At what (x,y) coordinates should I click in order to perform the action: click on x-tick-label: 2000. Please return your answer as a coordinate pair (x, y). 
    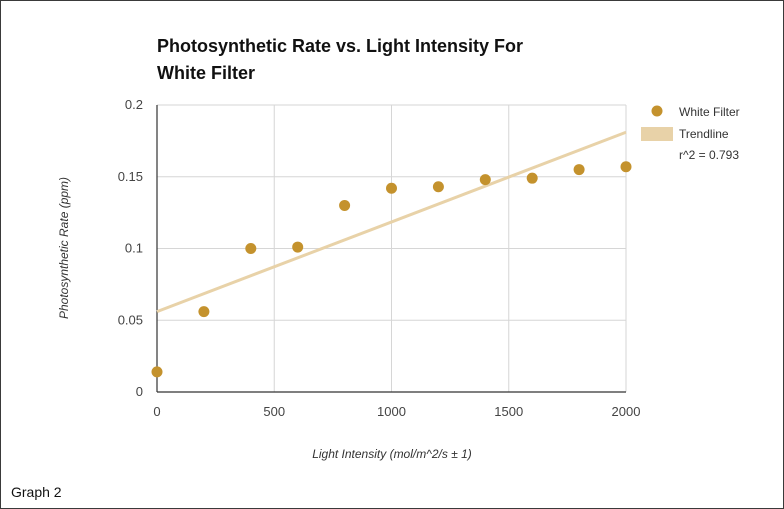
    Looking at the image, I should click on (626, 411).